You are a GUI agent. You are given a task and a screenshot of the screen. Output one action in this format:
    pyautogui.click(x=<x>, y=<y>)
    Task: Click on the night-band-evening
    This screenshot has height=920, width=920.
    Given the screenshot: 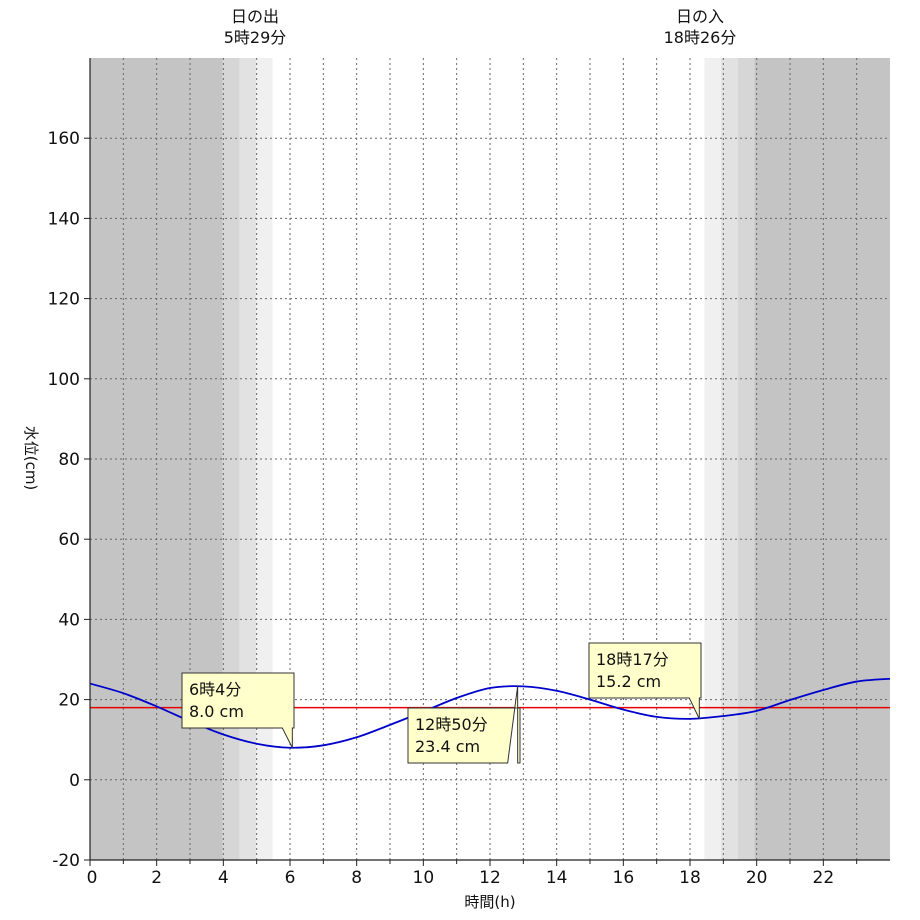 What is the action you would take?
    pyautogui.click(x=822, y=459)
    